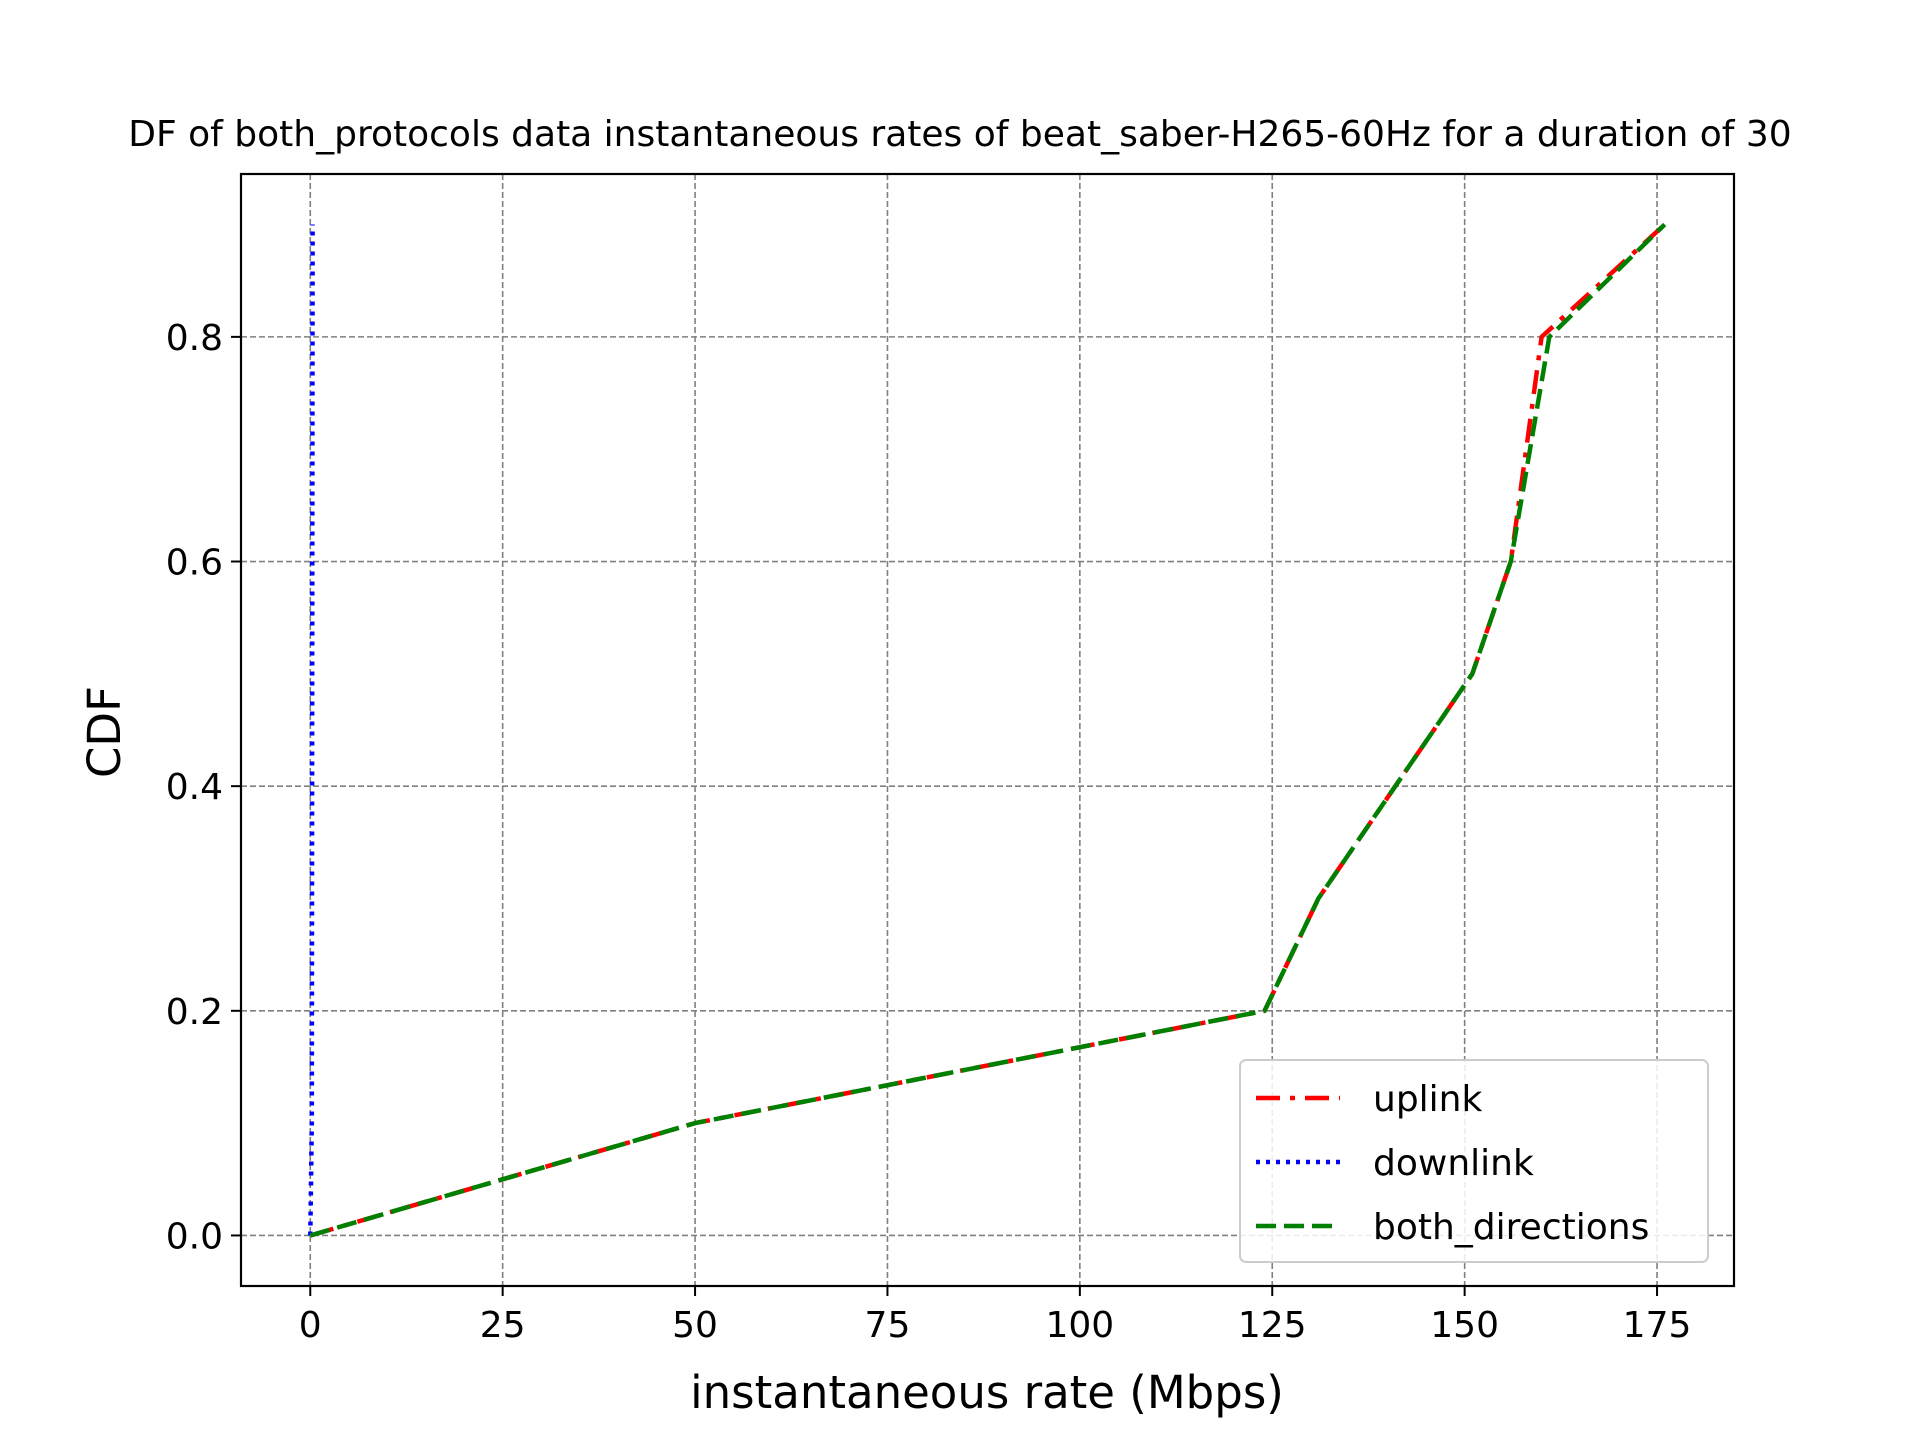 The image size is (1920, 1440). Describe the element at coordinates (194, 1012) in the screenshot. I see `y-tick-label: 0.2` at that location.